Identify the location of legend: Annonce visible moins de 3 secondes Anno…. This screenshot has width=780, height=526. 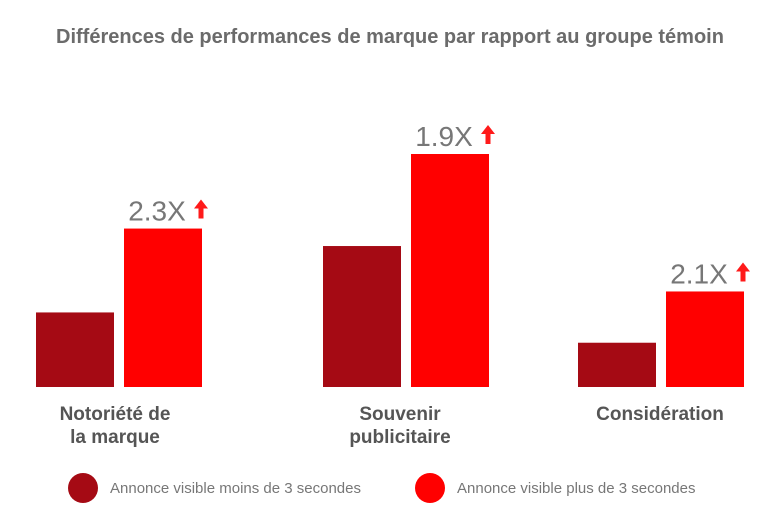
(390, 490).